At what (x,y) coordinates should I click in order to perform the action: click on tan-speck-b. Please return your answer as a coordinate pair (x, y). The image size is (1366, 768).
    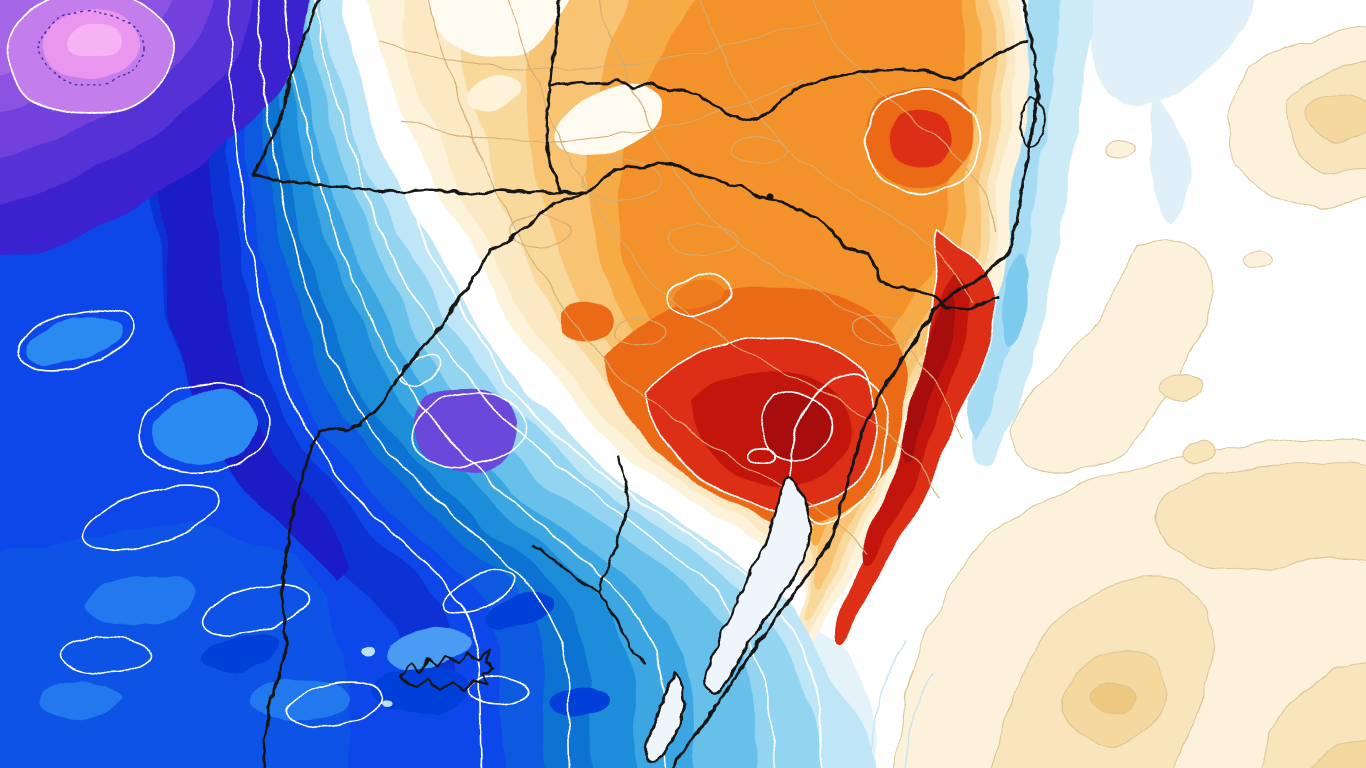
    Looking at the image, I should click on (1200, 452).